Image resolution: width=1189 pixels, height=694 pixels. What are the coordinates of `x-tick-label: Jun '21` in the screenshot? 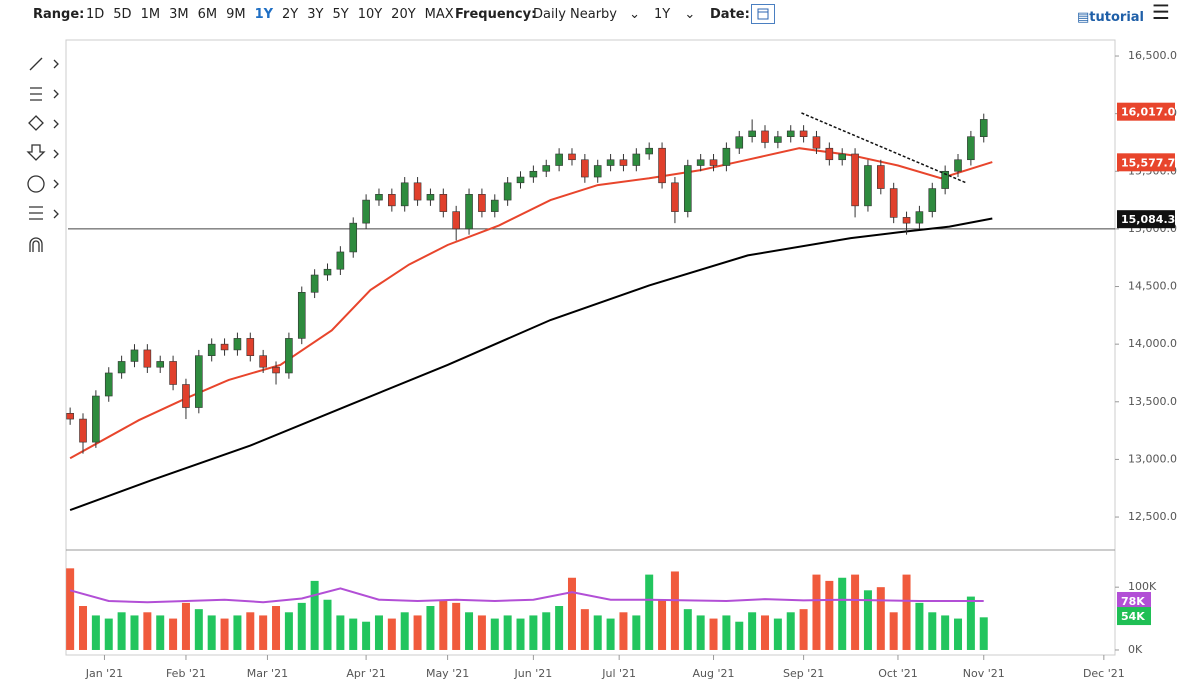 It's located at (533, 673).